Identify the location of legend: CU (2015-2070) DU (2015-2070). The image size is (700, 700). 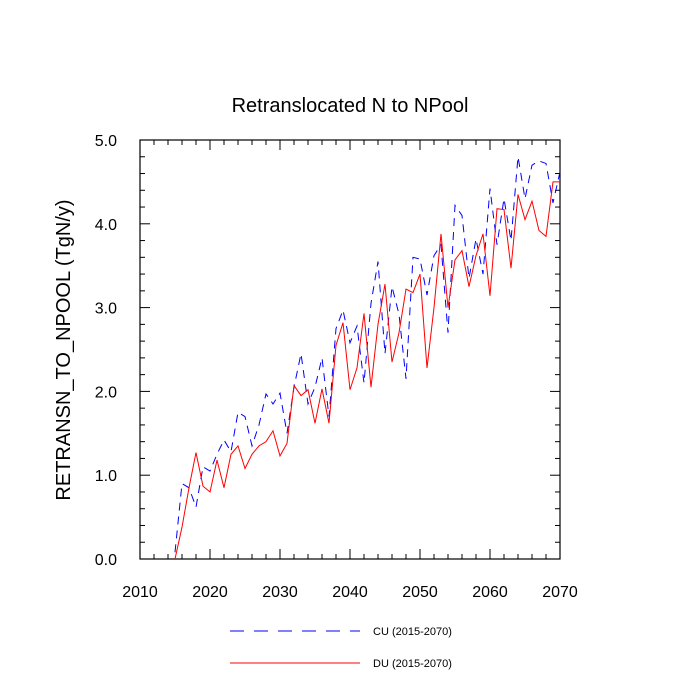
(341, 648).